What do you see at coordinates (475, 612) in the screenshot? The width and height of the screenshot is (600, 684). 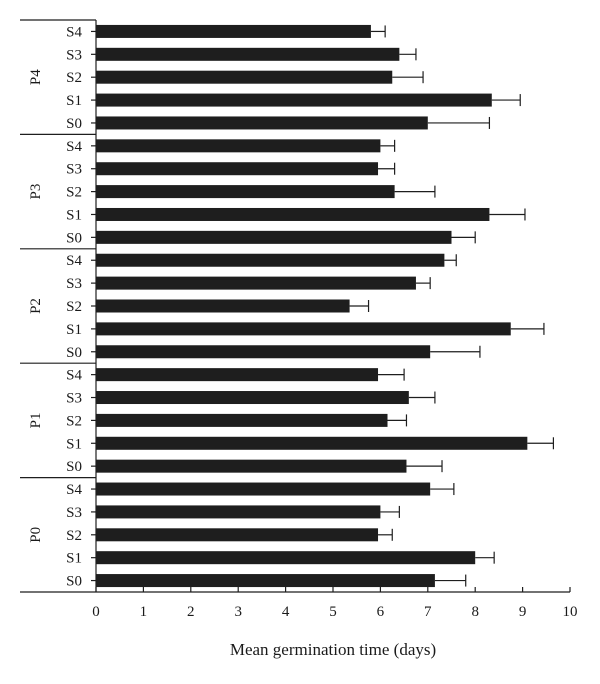 I see `x-tick-label: 8` at bounding box center [475, 612].